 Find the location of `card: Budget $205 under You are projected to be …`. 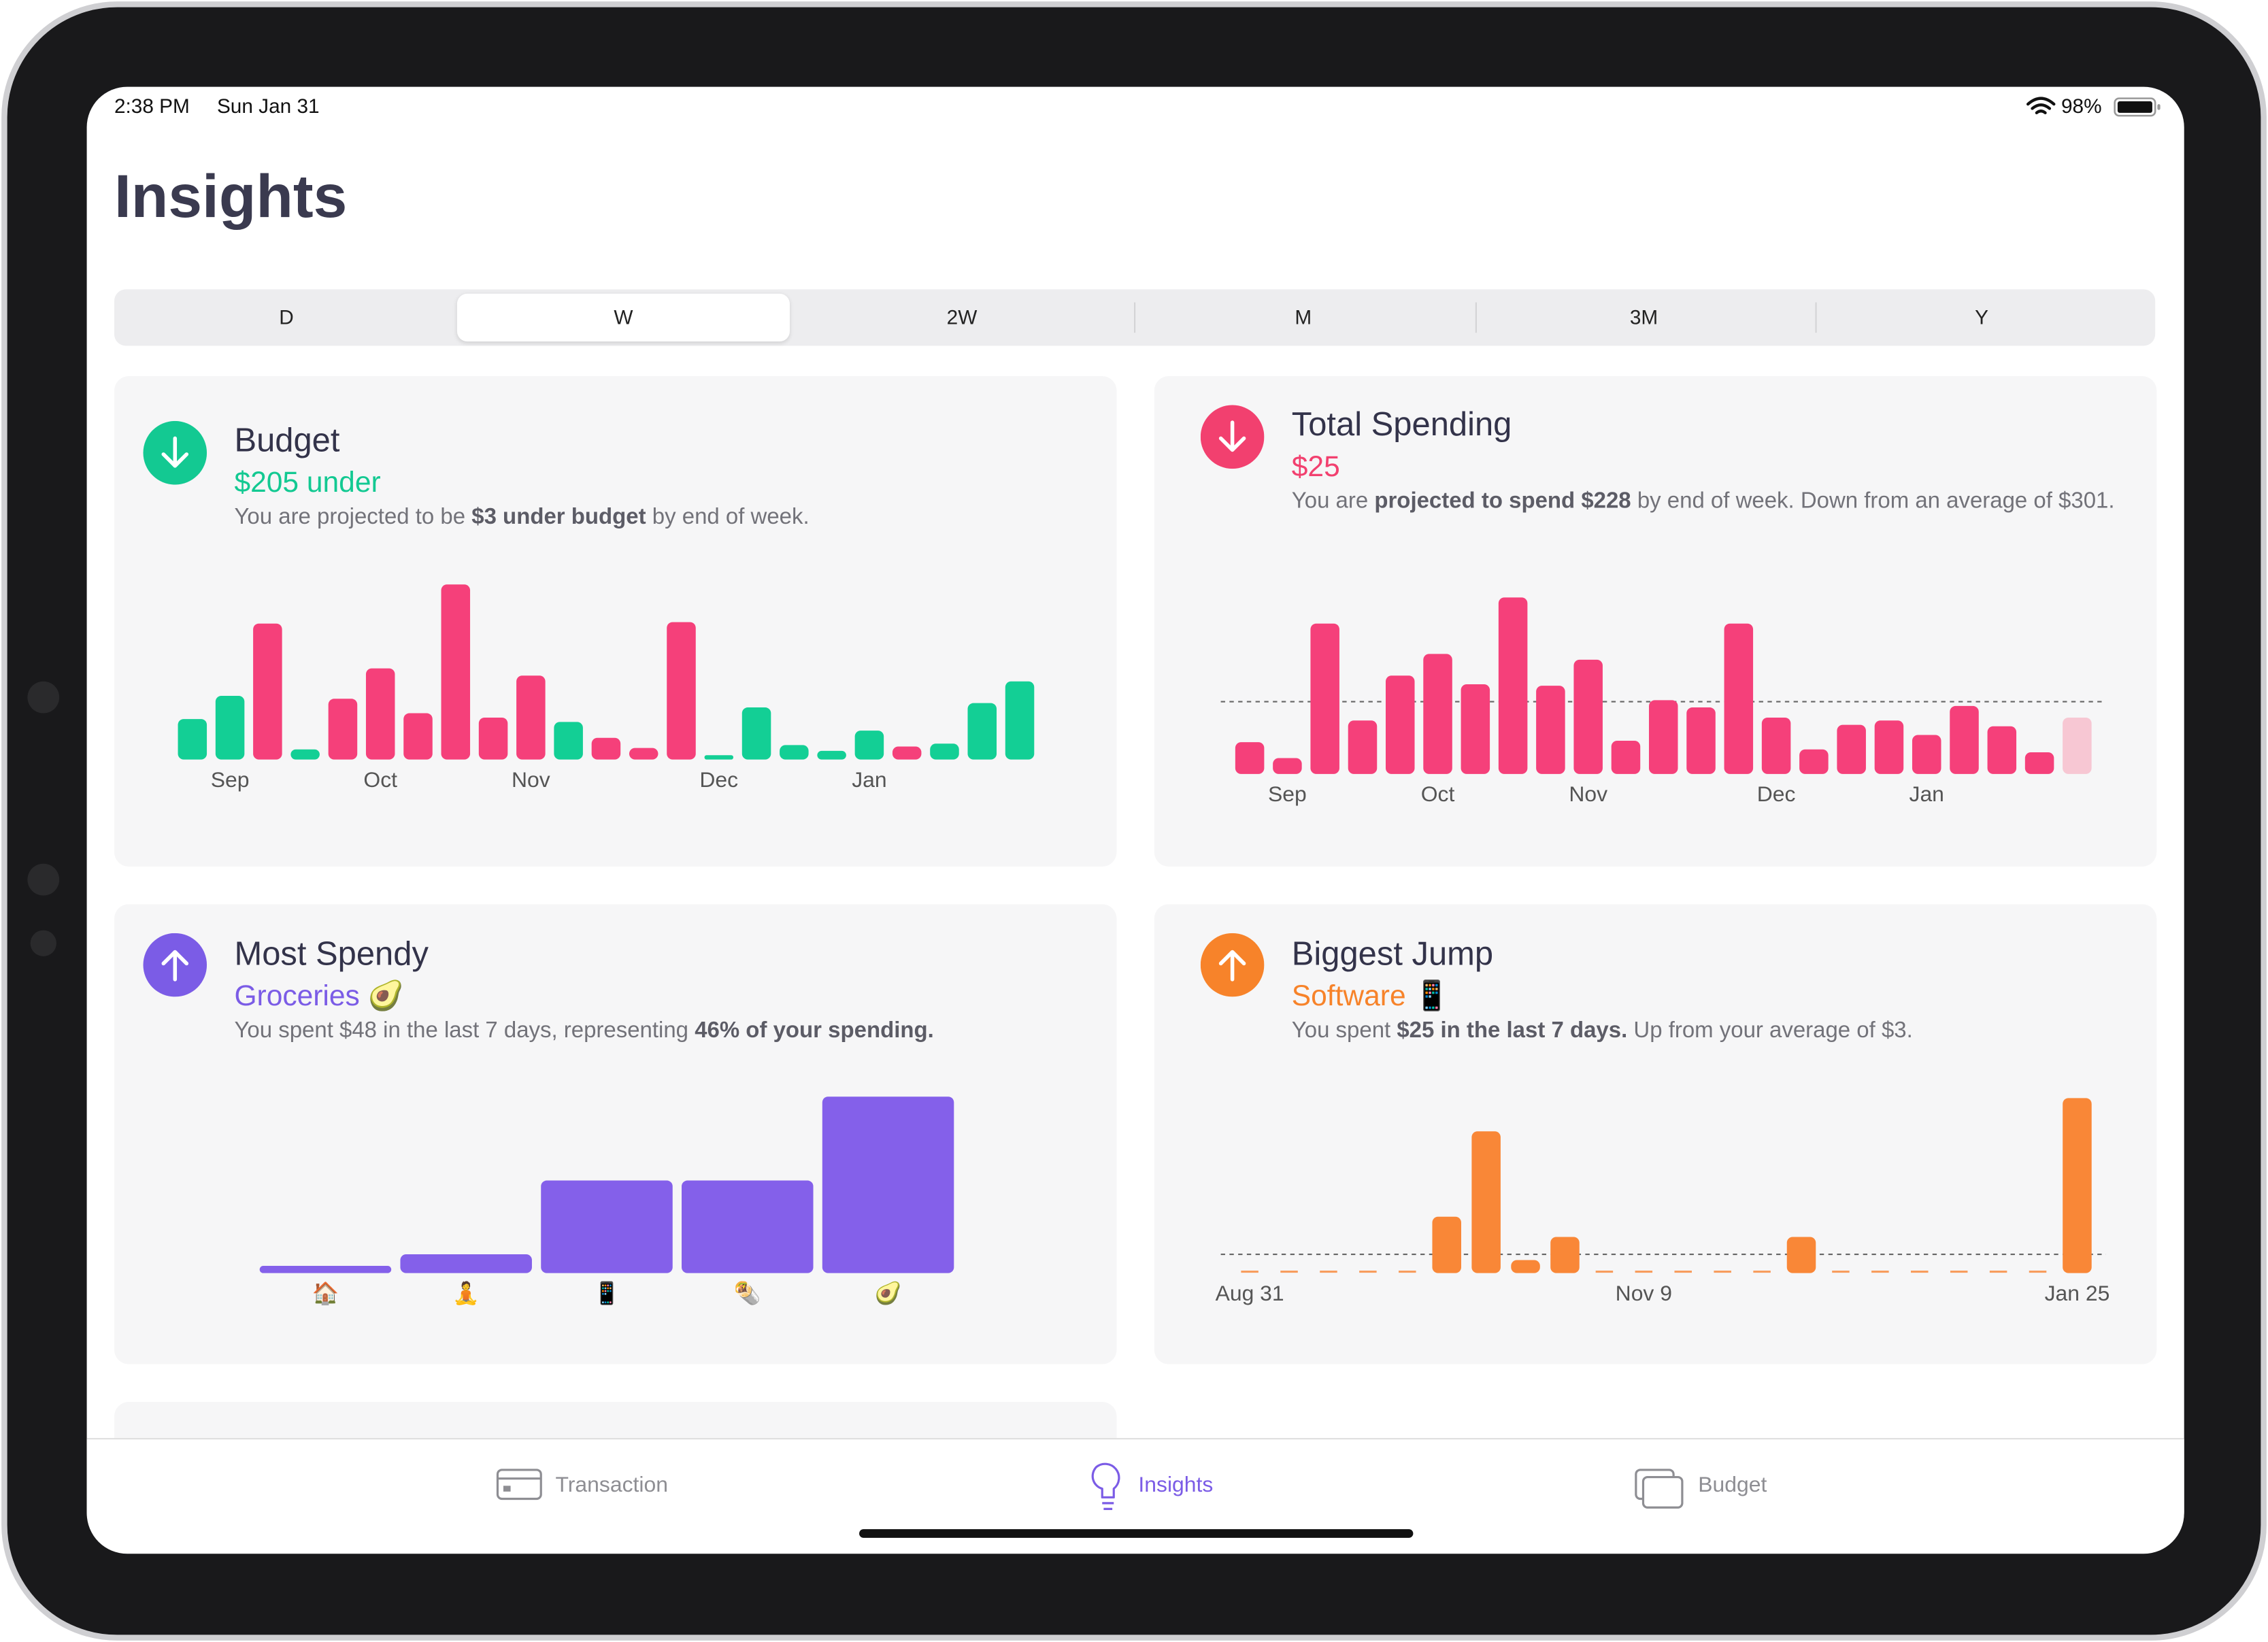

card: Budget $205 under You are projected to be … is located at coordinates (616, 621).